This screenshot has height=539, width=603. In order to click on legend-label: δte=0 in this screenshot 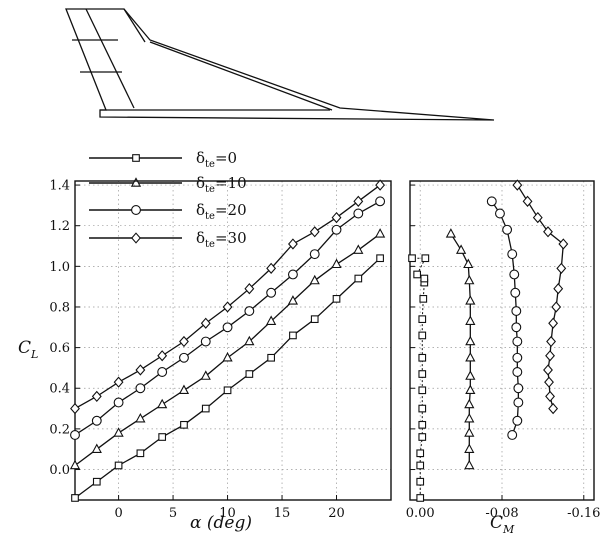, I will do `click(216, 159)`.